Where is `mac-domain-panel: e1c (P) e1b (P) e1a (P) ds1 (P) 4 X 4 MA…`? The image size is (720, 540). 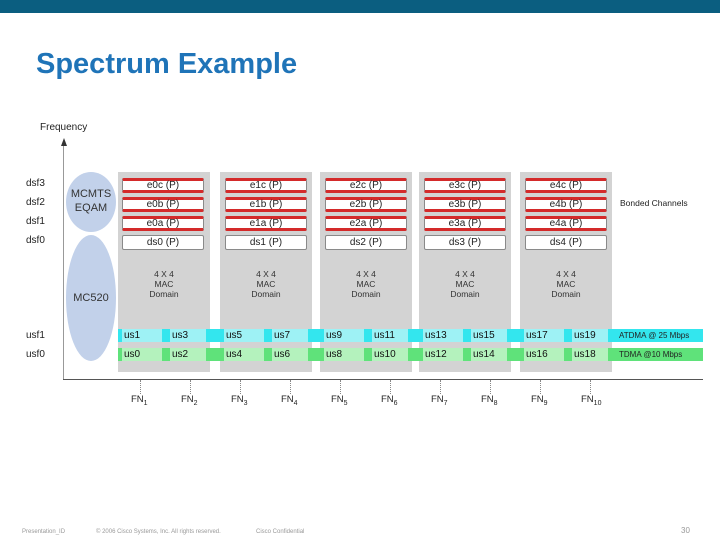
mac-domain-panel: e1c (P) e1b (P) e1a (P) ds1 (P) 4 X 4 MA… is located at coordinates (266, 272).